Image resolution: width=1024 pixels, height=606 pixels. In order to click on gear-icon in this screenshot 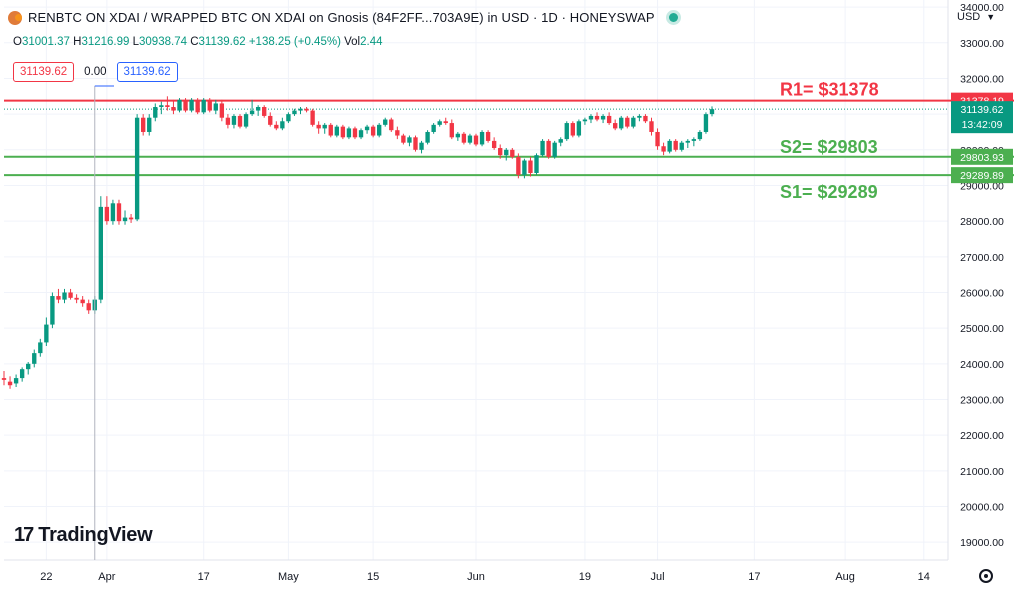, I will do `click(986, 576)`.